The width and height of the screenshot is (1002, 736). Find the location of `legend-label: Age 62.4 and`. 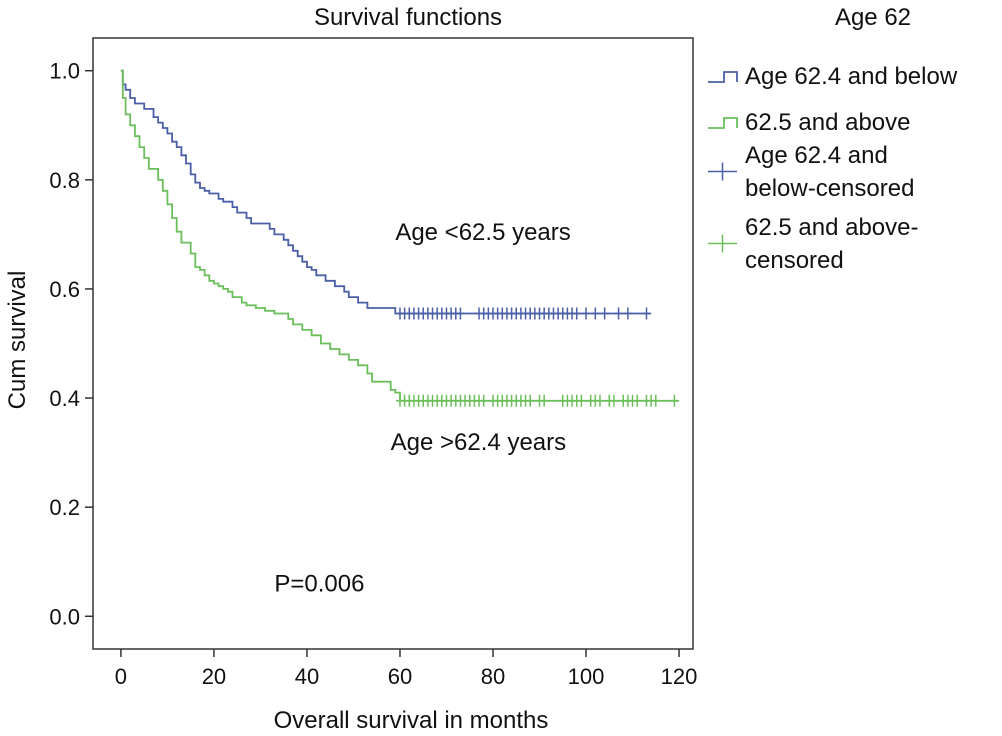

legend-label: Age 62.4 and is located at coordinates (816, 155).